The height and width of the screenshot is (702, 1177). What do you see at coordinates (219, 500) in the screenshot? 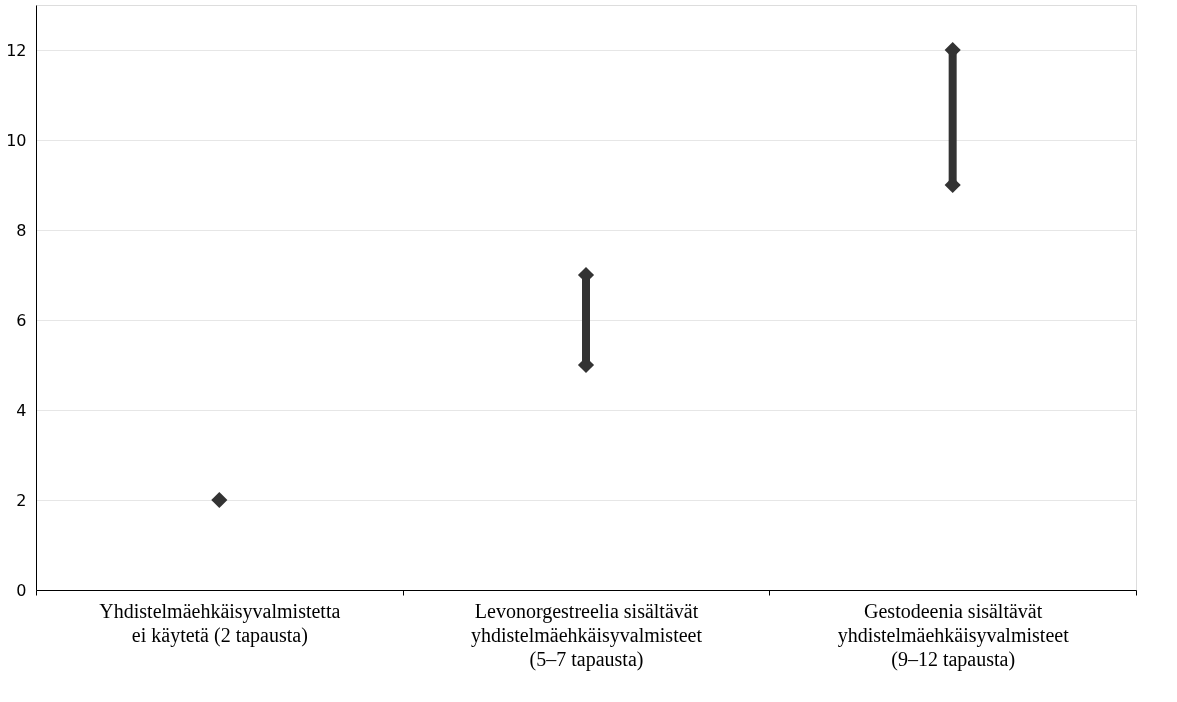
I see `point` at bounding box center [219, 500].